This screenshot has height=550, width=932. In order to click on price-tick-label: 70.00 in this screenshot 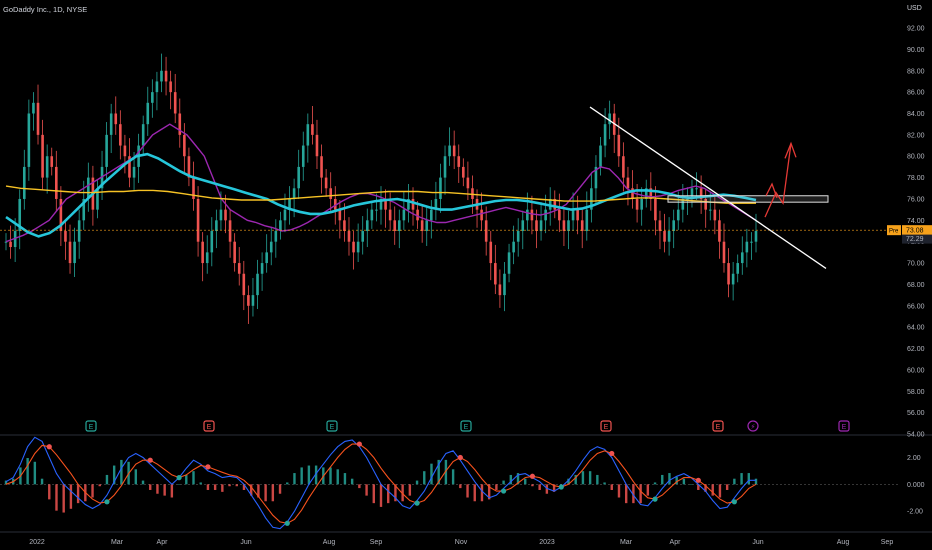, I will do `click(916, 264)`.